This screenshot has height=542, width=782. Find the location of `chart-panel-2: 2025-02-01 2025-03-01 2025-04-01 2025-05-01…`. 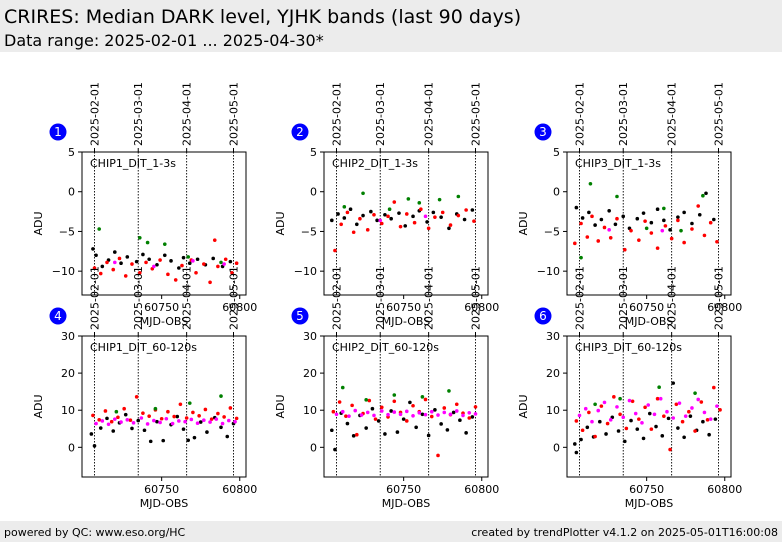

chart-panel-2: 2025-02-01 2025-03-01 2025-04-01 2025-05-01… is located at coordinates (386, 205).